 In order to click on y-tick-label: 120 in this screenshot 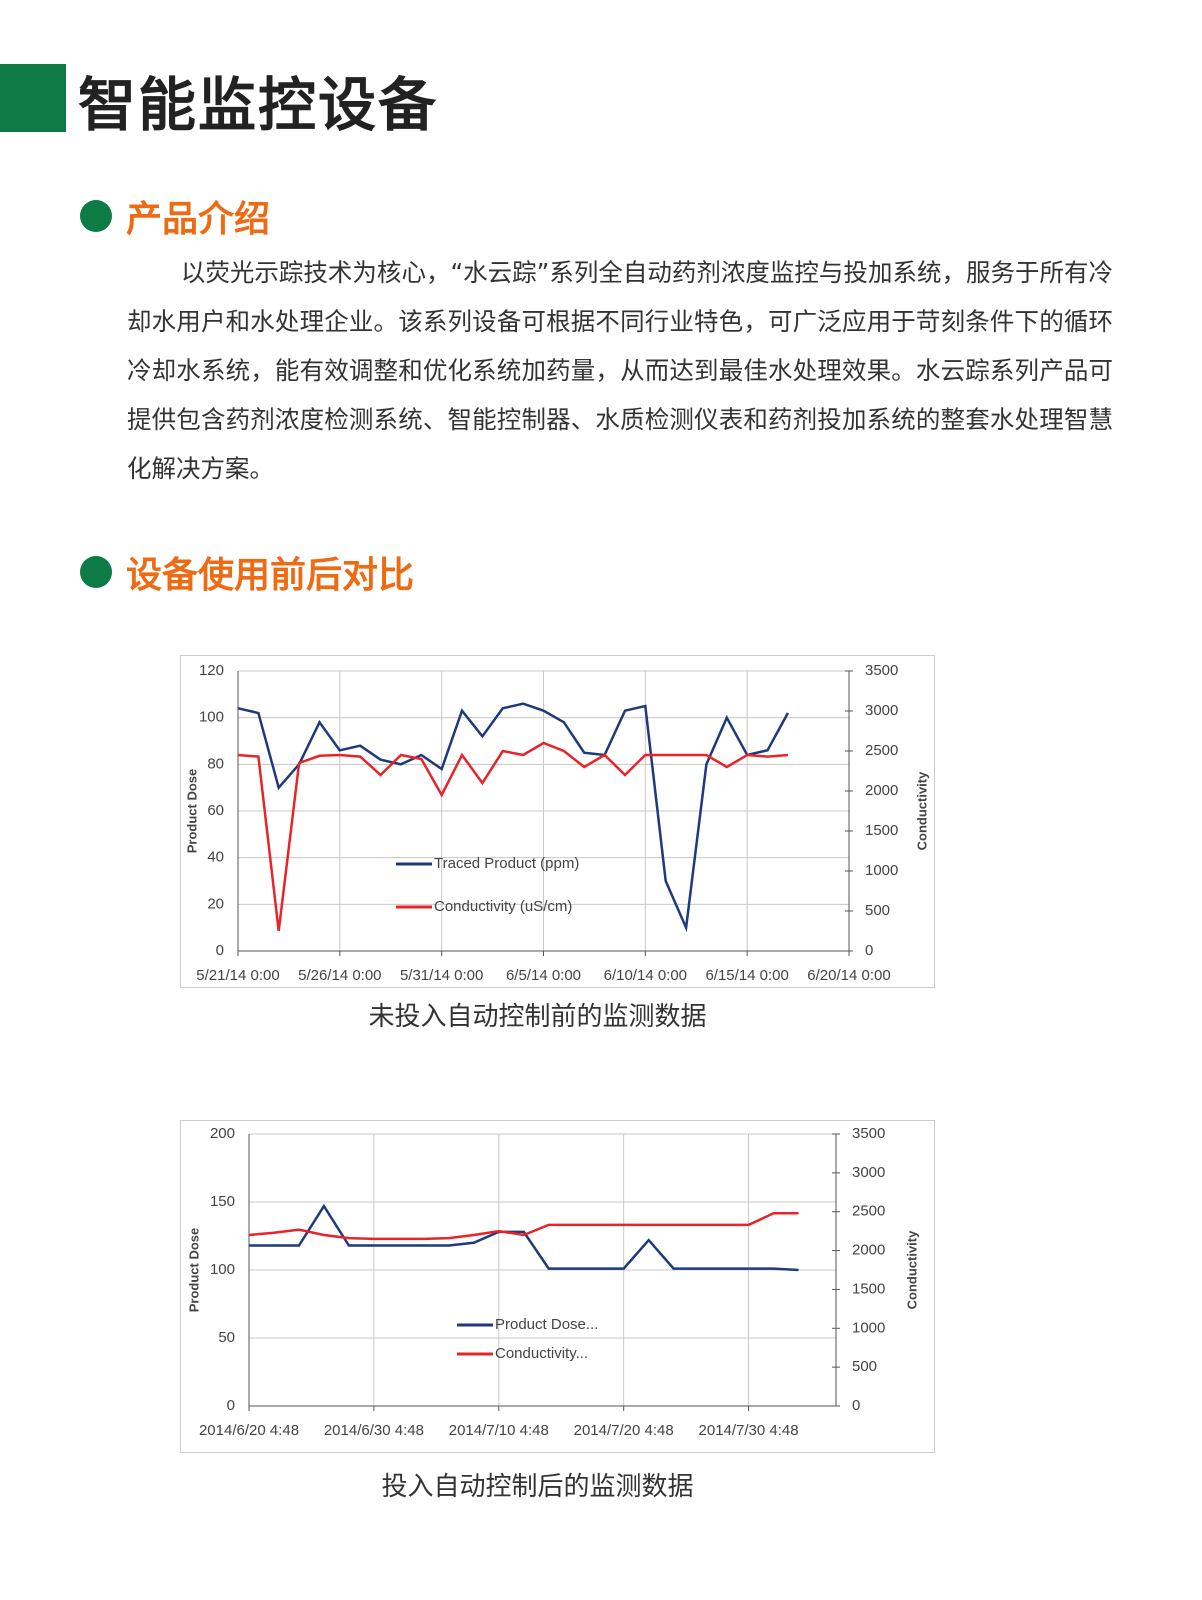, I will do `click(211, 670)`.